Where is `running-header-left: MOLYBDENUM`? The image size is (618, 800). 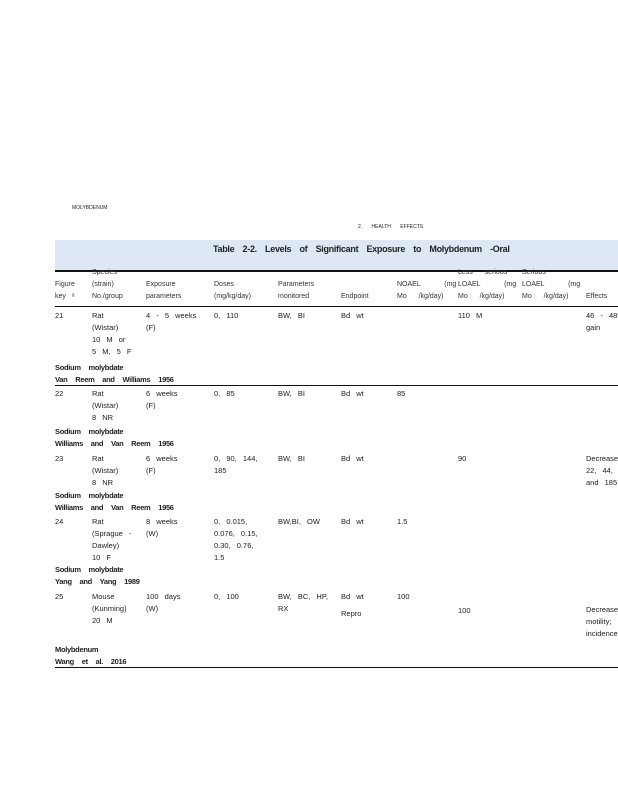
running-header-left: MOLYBDENUM is located at coordinates (90, 208).